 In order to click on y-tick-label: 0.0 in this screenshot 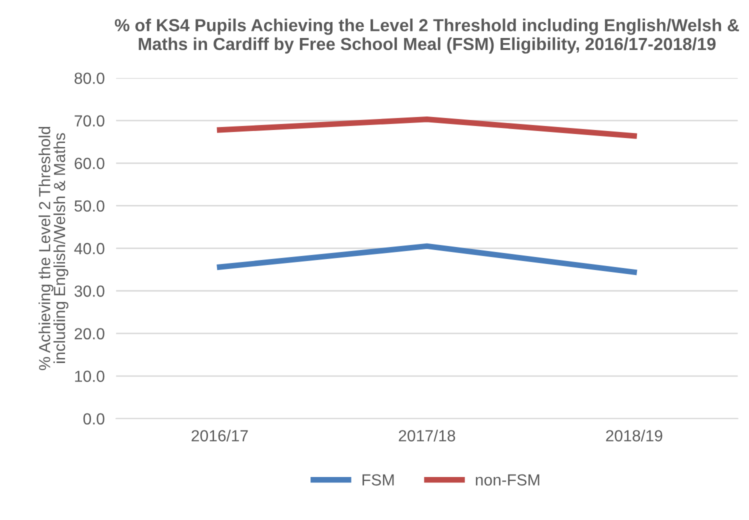, I will do `click(93, 419)`.